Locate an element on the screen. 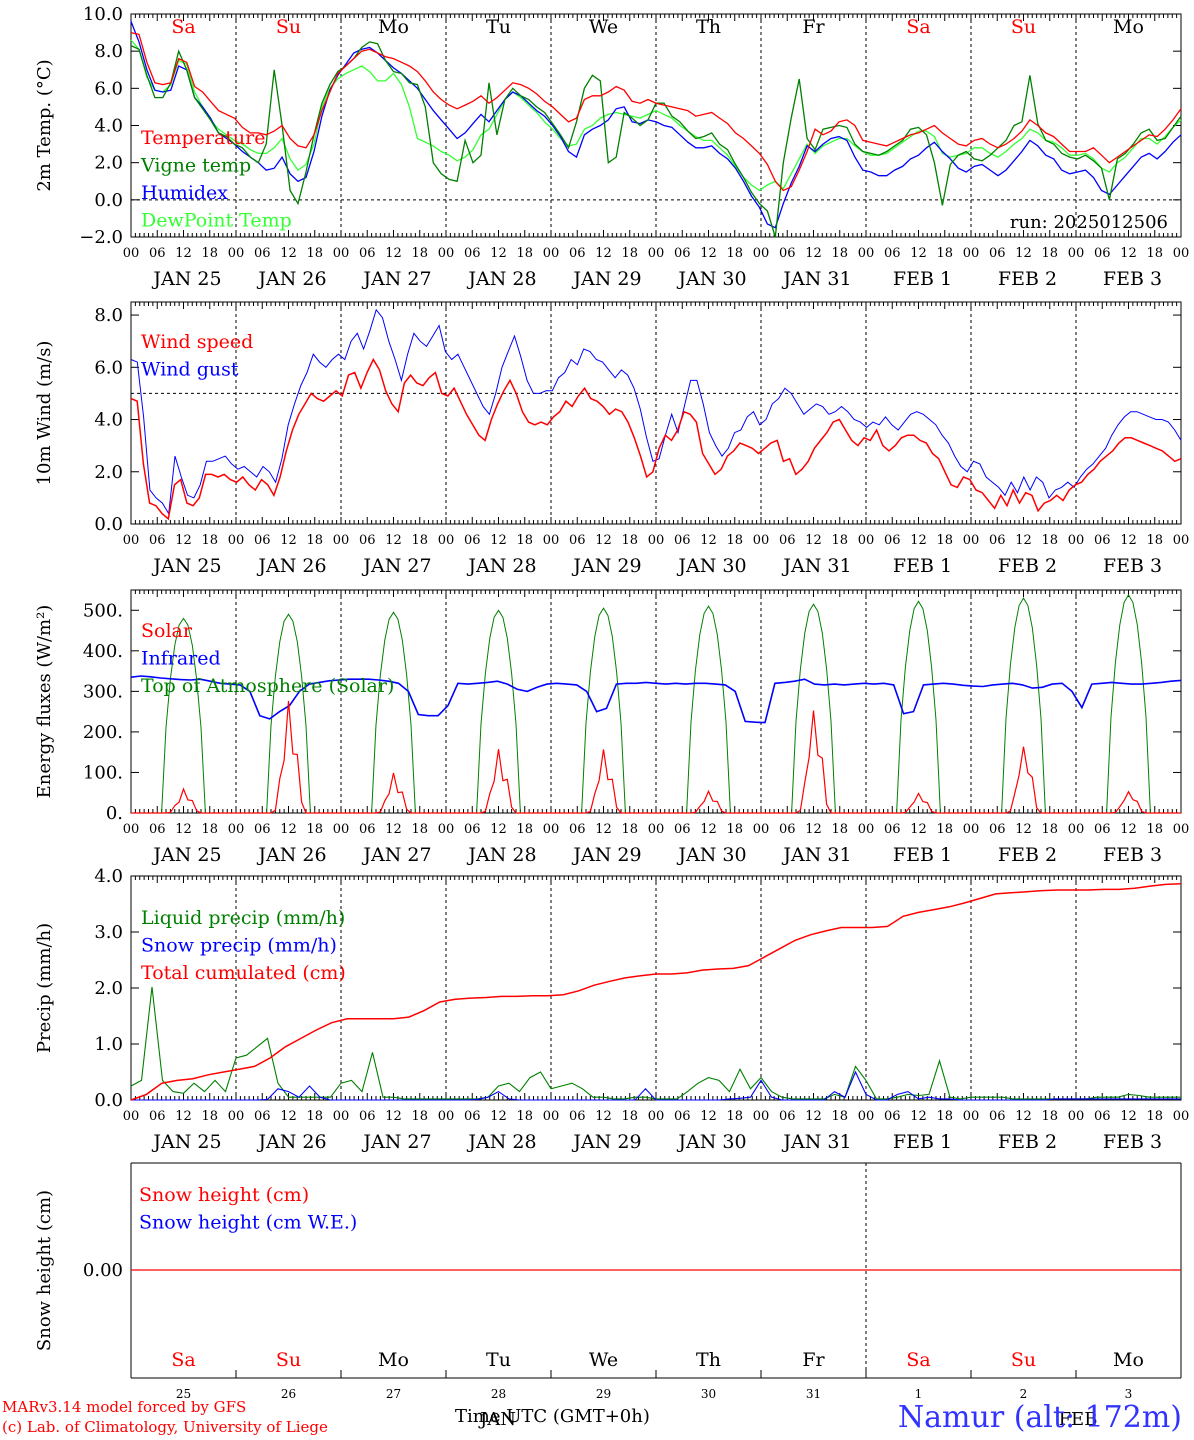 Image resolution: width=1194 pixels, height=1440 pixels. date-tick-label: JAN 28 is located at coordinates (501, 1142).